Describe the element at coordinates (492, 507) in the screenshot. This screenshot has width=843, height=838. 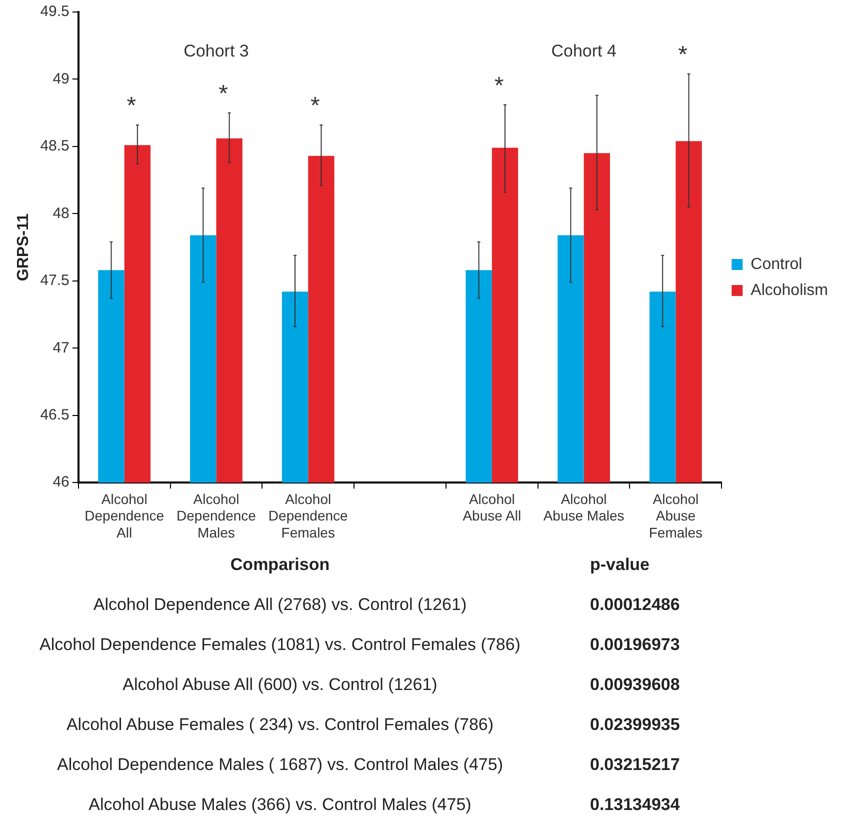
I see `x-tick-label: Alcohol Abuse All` at that location.